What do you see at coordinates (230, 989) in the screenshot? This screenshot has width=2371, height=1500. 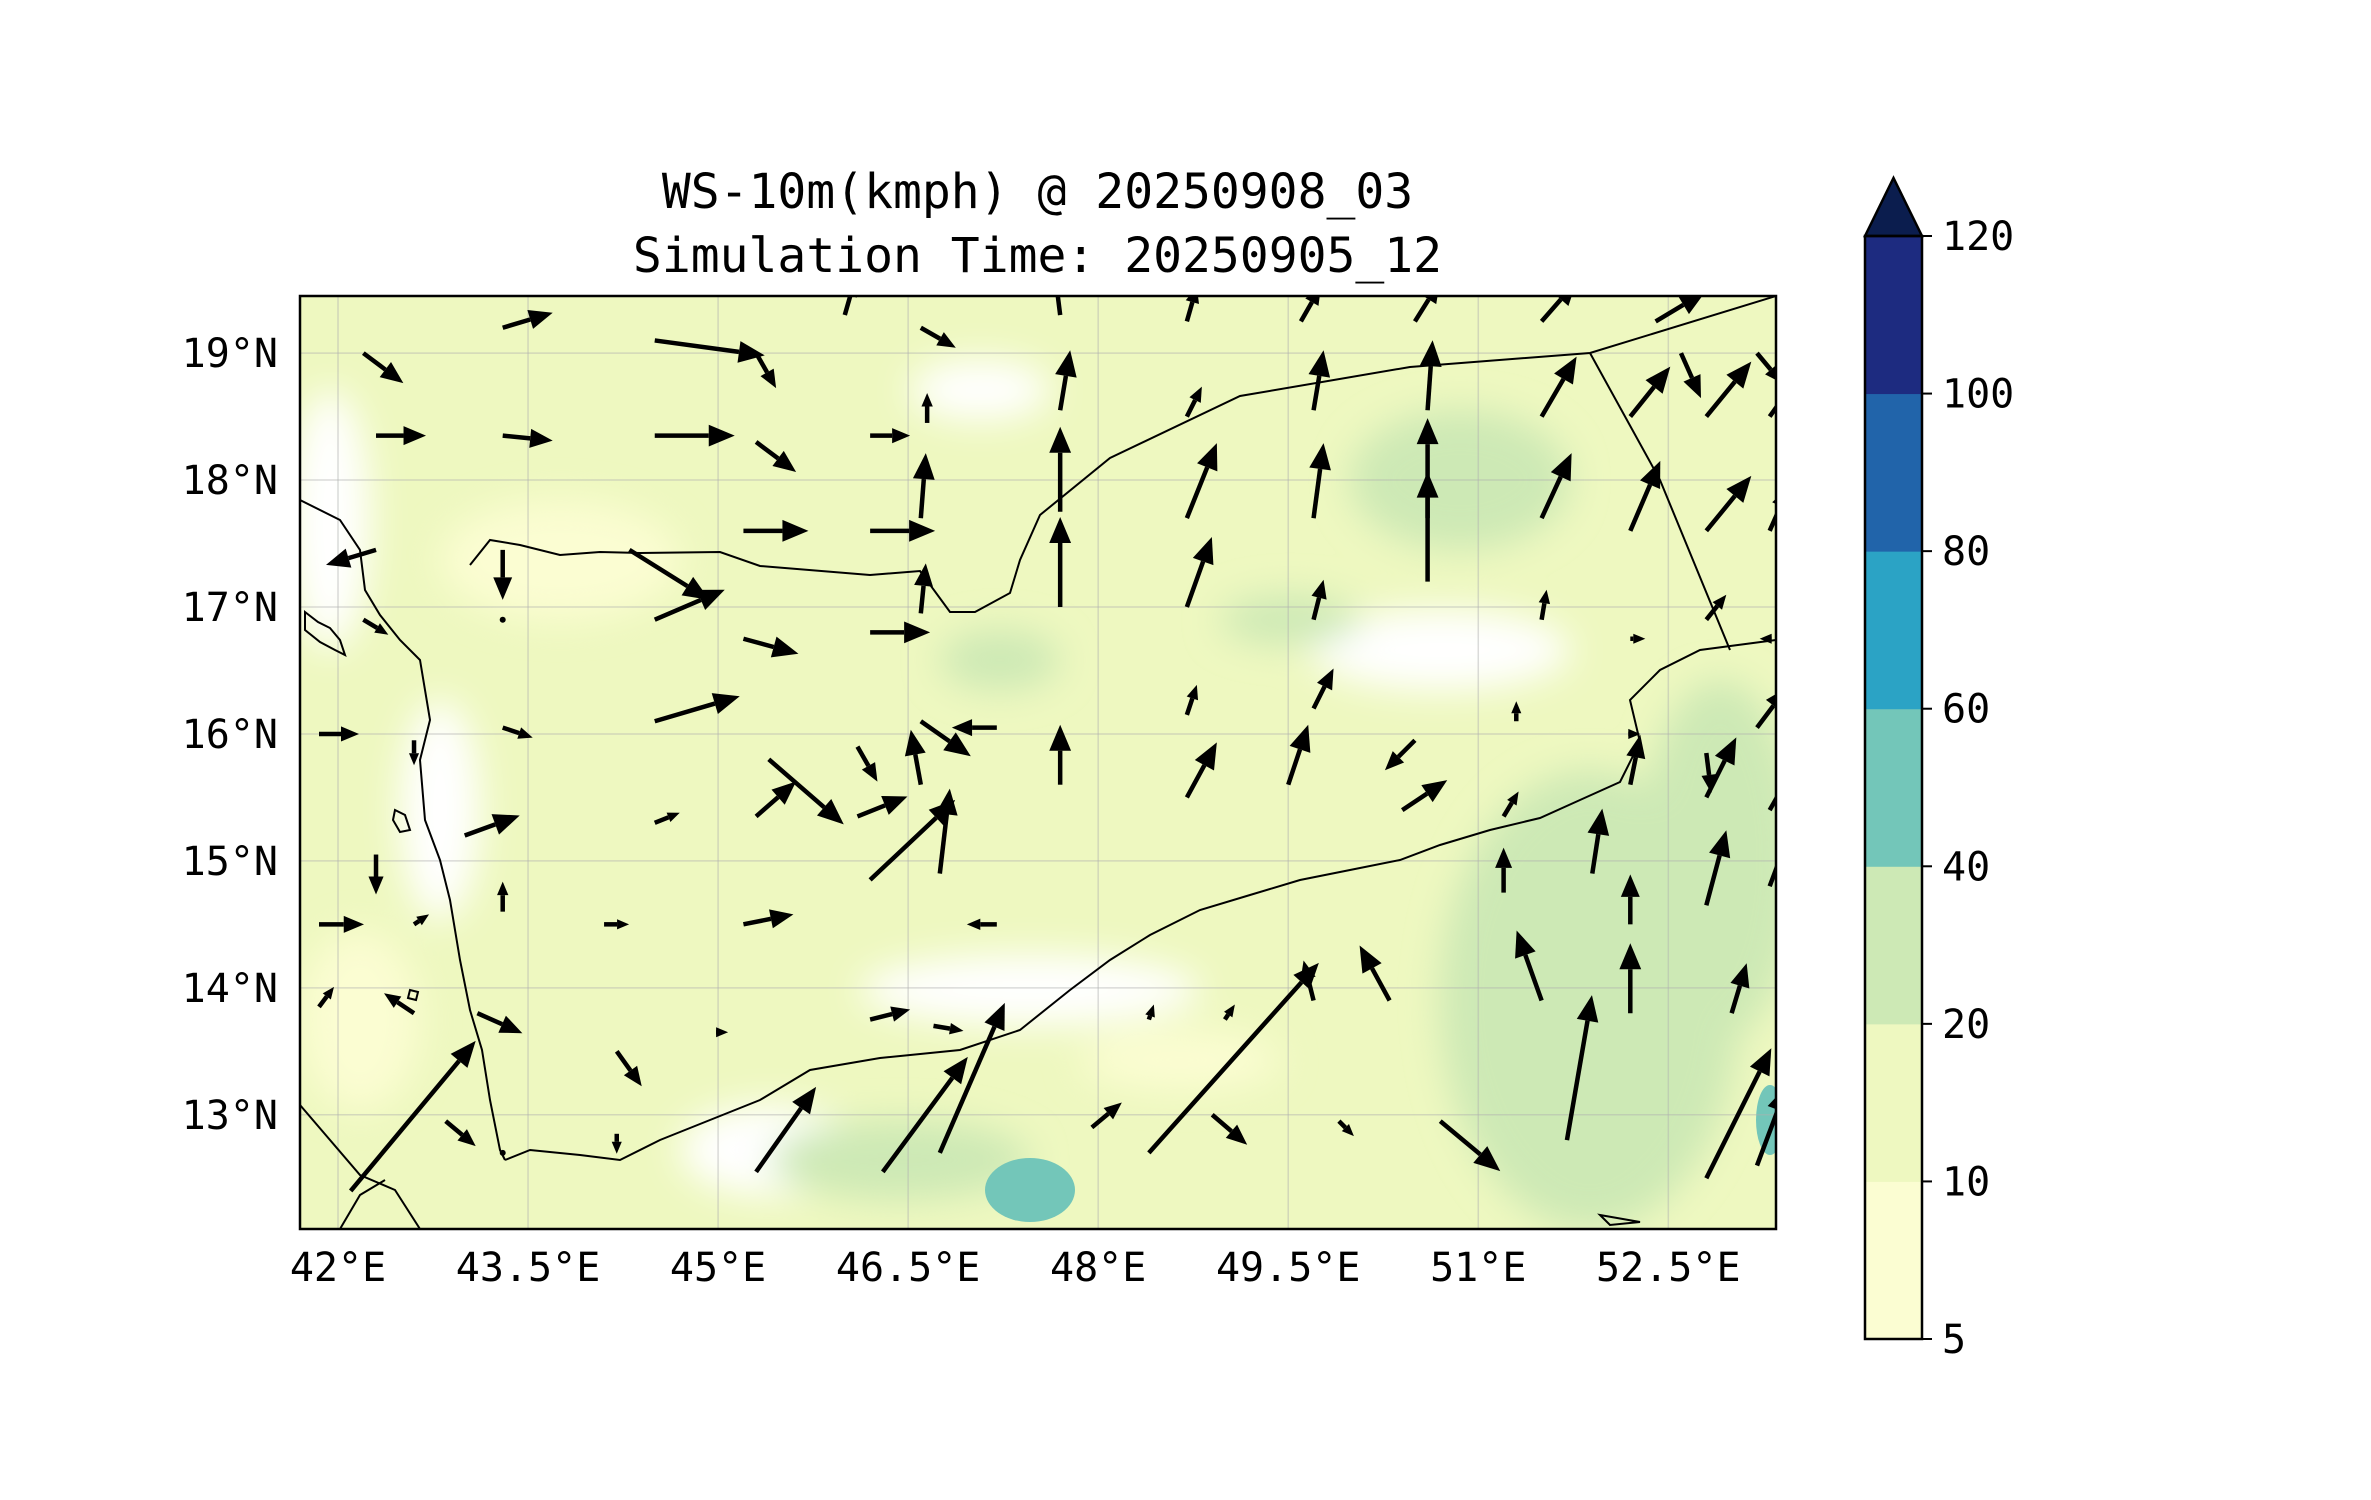 I see `lat-tick-label: 14°N` at bounding box center [230, 989].